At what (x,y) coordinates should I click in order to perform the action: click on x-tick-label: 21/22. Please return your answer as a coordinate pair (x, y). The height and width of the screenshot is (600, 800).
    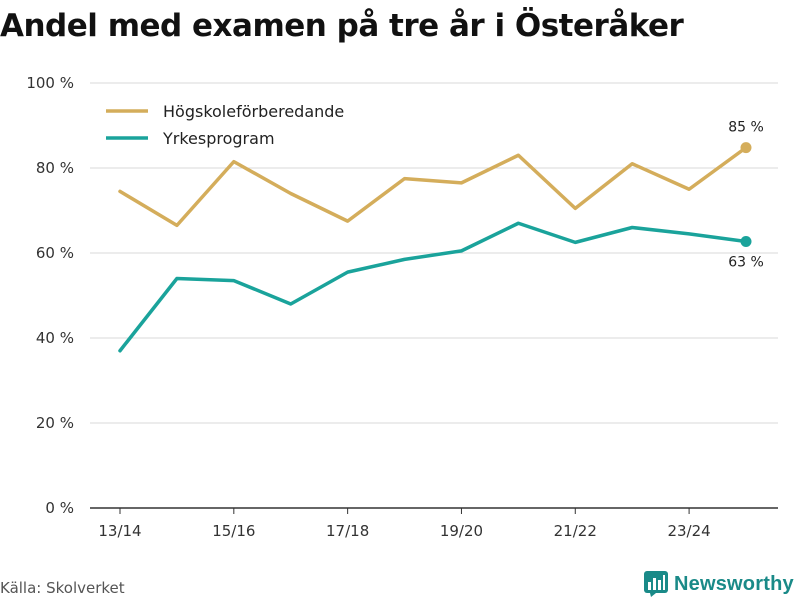
    Looking at the image, I should click on (575, 531).